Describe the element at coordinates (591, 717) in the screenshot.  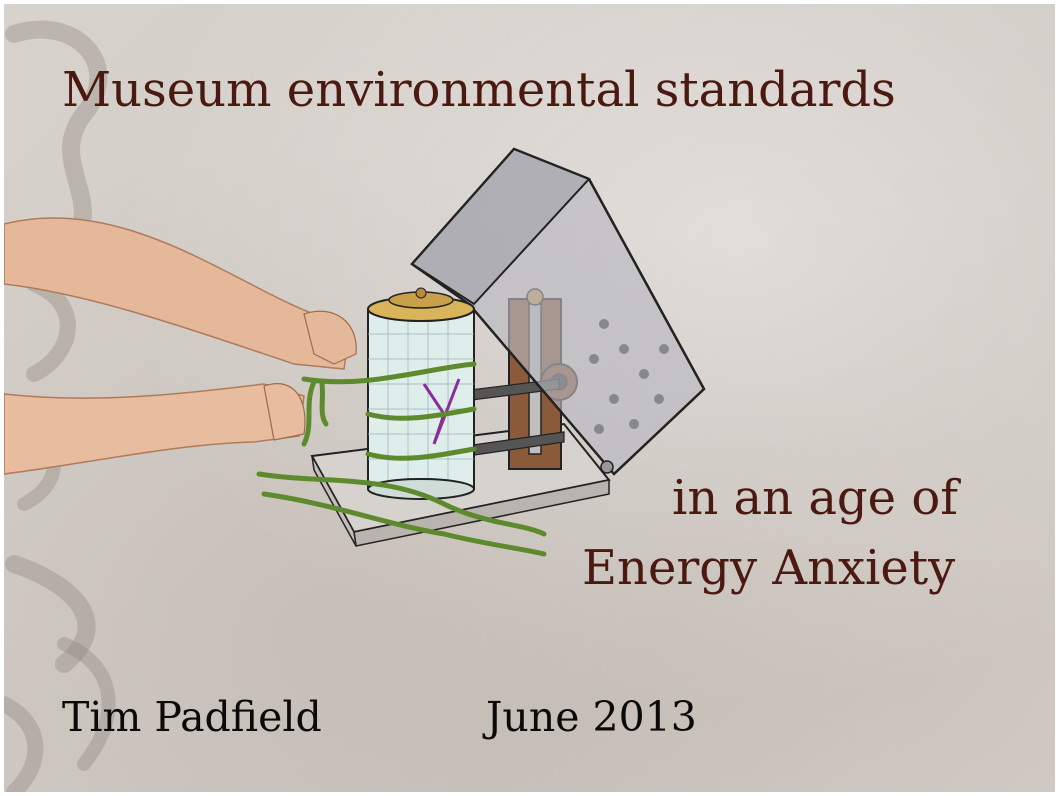
I see `presentation-date: June 2013` at that location.